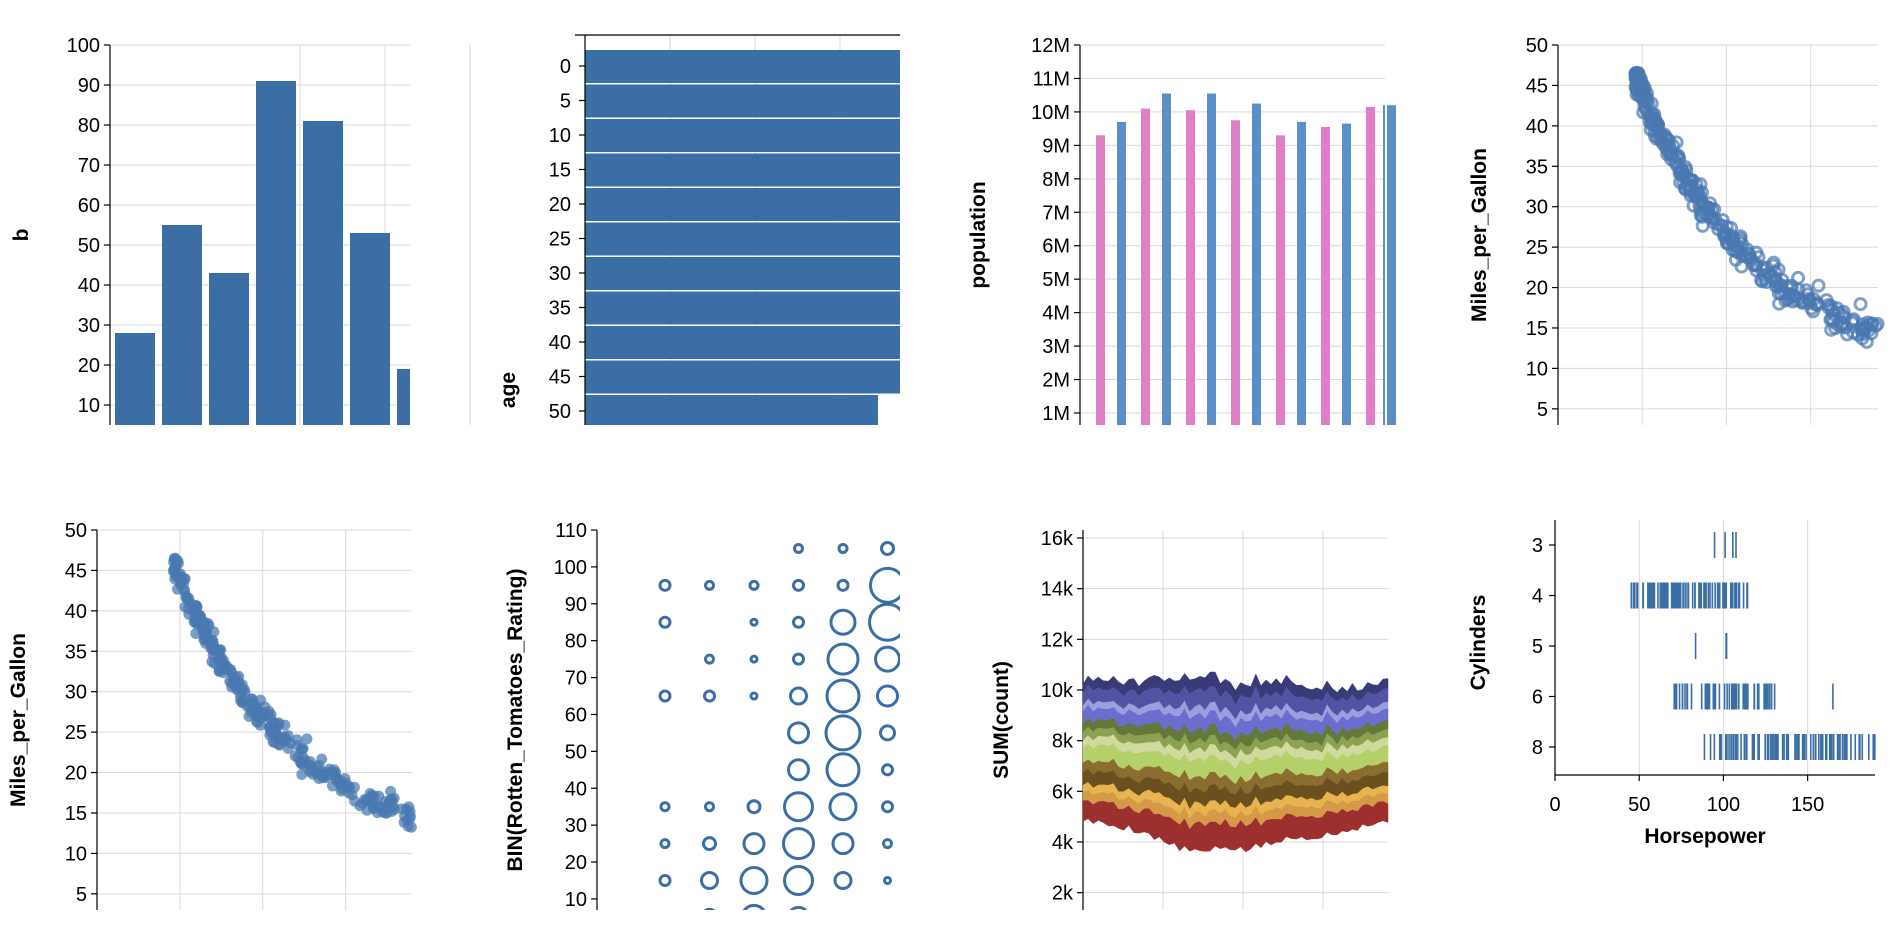  What do you see at coordinates (1063, 742) in the screenshot?
I see `y-tick-label: 8k` at bounding box center [1063, 742].